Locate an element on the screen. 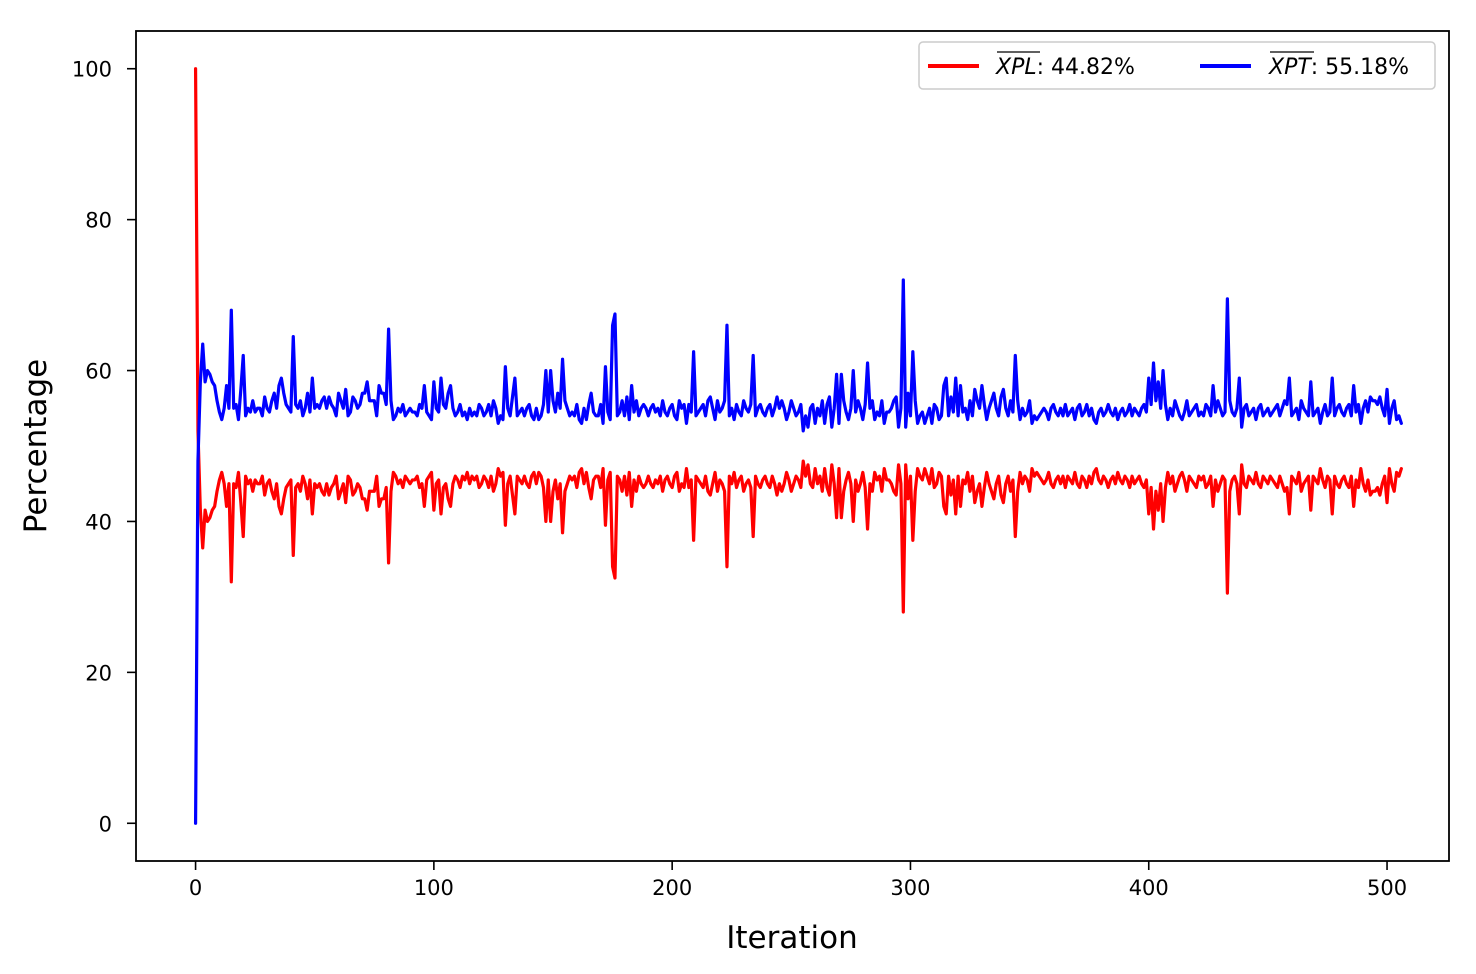 This screenshot has height=974, width=1476. x-tick-label: 200 is located at coordinates (672, 888).